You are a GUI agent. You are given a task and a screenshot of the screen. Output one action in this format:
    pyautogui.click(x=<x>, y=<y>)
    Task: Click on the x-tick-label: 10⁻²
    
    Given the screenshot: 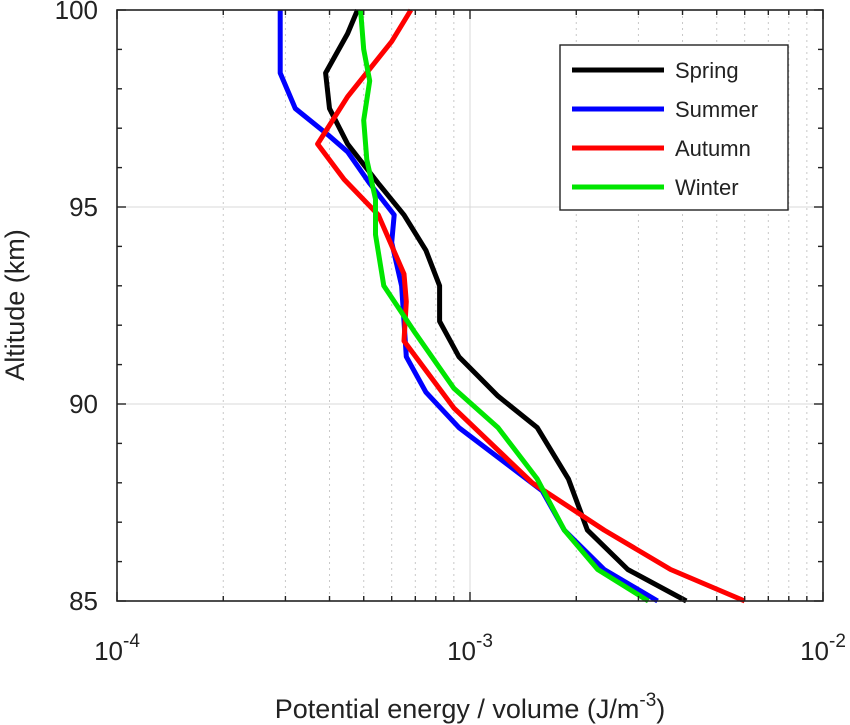 What is the action you would take?
    pyautogui.click(x=823, y=648)
    